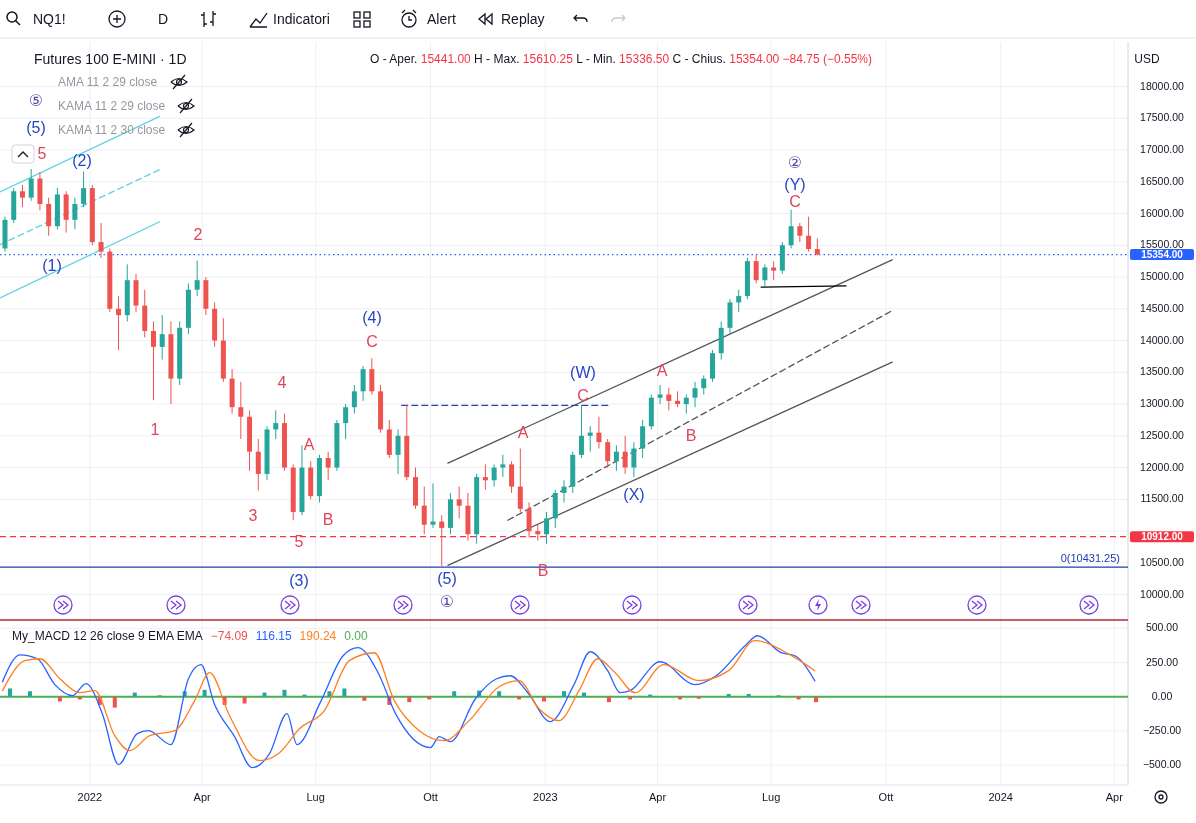 Image resolution: width=1196 pixels, height=823 pixels. I want to click on y-tick-label: 13000.00, so click(1162, 403).